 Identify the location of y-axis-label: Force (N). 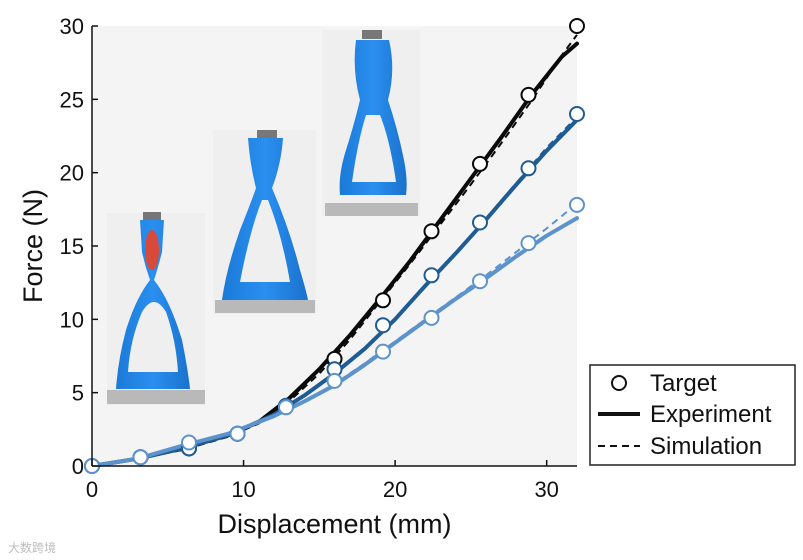
(33, 246).